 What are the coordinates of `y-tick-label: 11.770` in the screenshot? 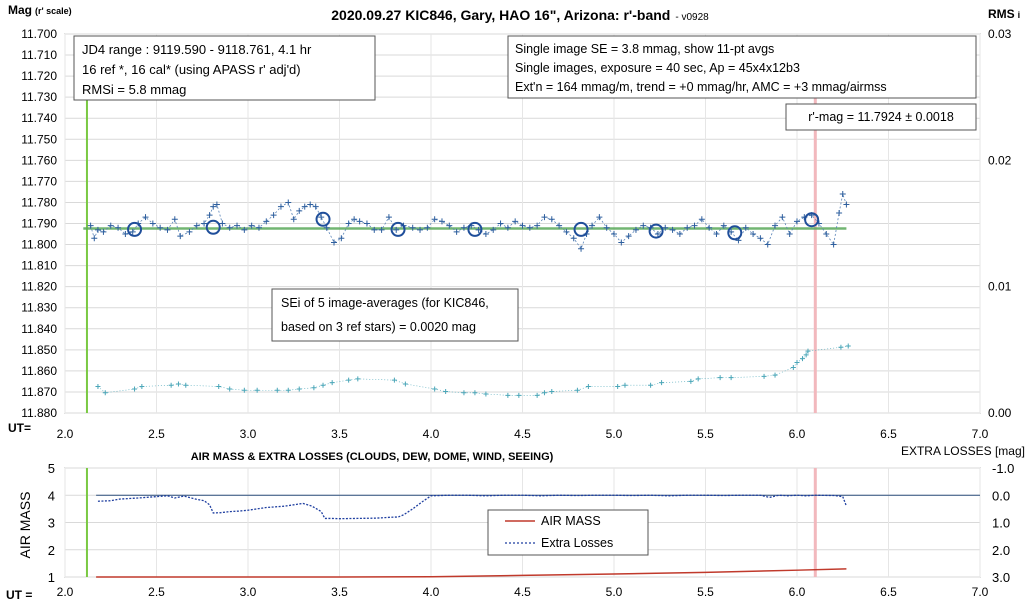 It's located at (39, 181).